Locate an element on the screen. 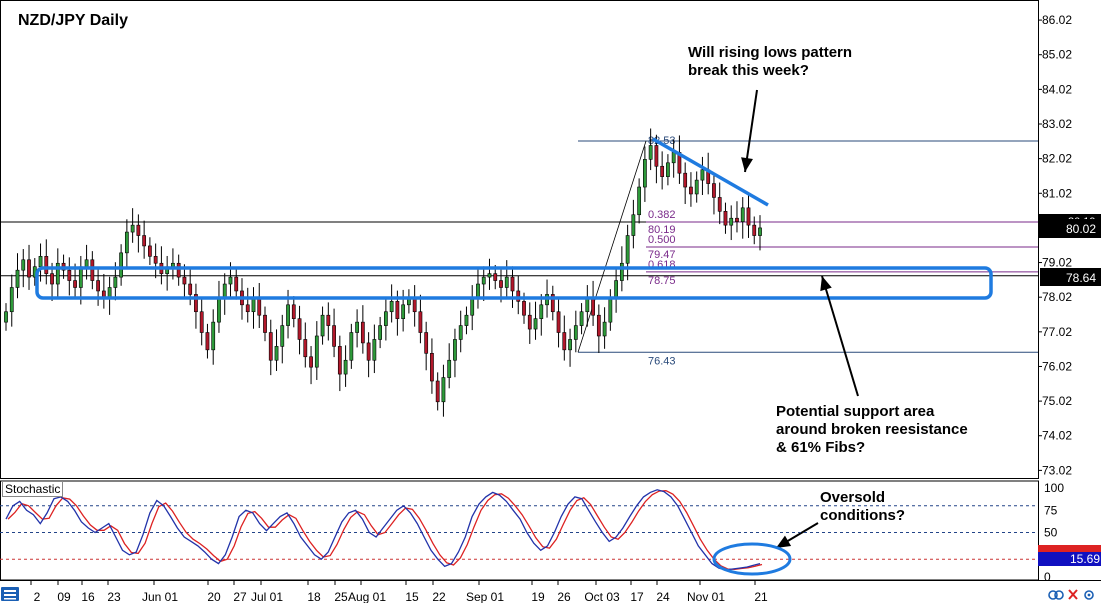  fib-trend-line is located at coordinates (612, 246).